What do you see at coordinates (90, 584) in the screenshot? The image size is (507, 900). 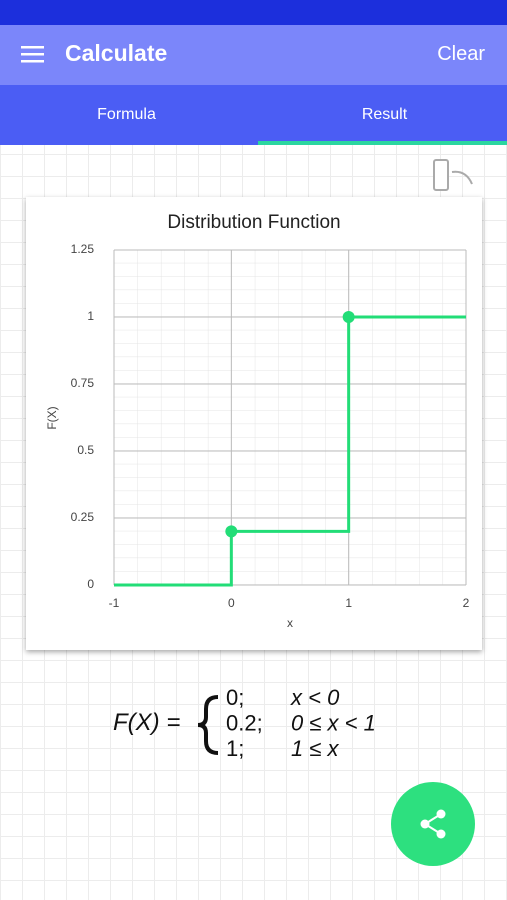 I see `y-tick-label: 0` at bounding box center [90, 584].